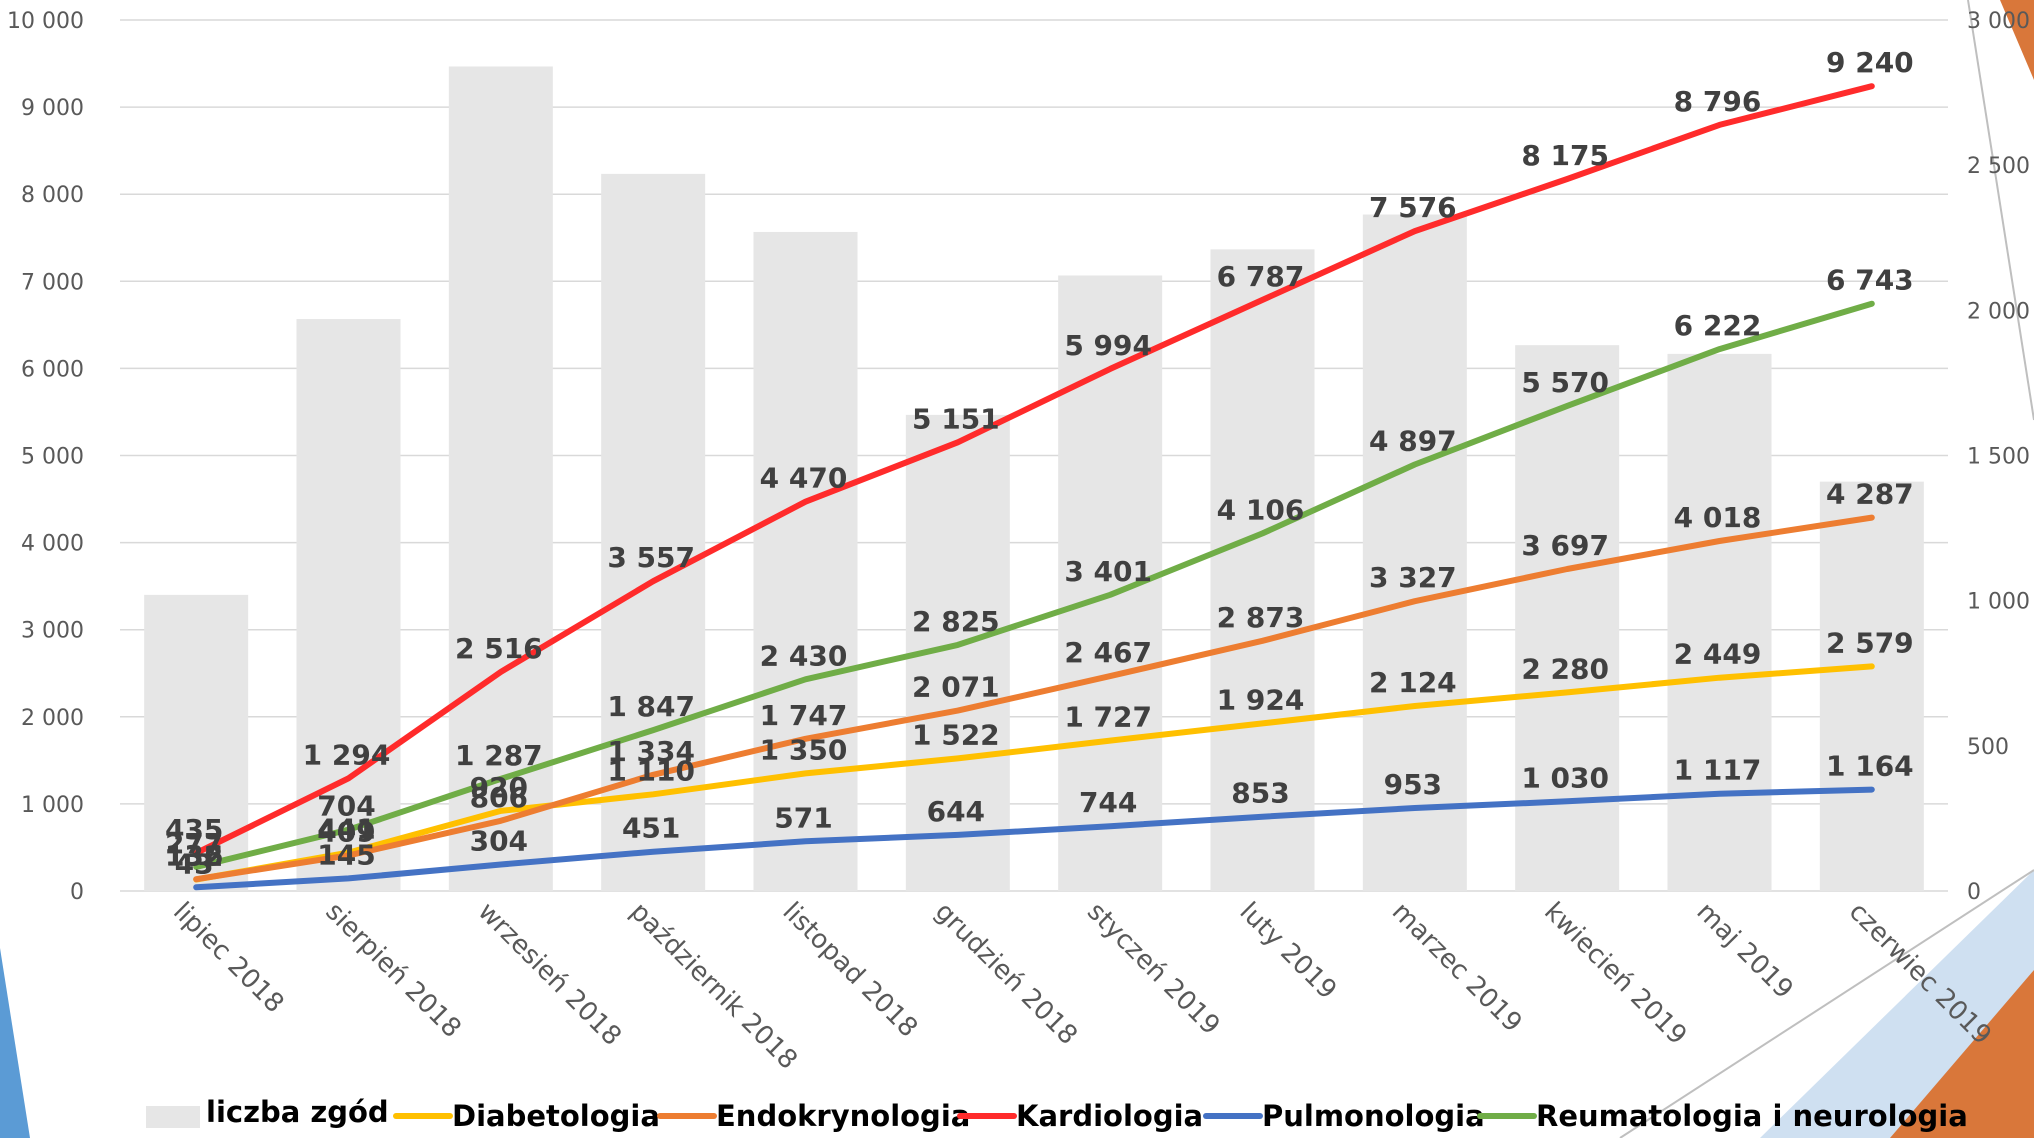  Describe the element at coordinates (52, 631) in the screenshot. I see `left-axis-tick-label: 3 000` at that location.